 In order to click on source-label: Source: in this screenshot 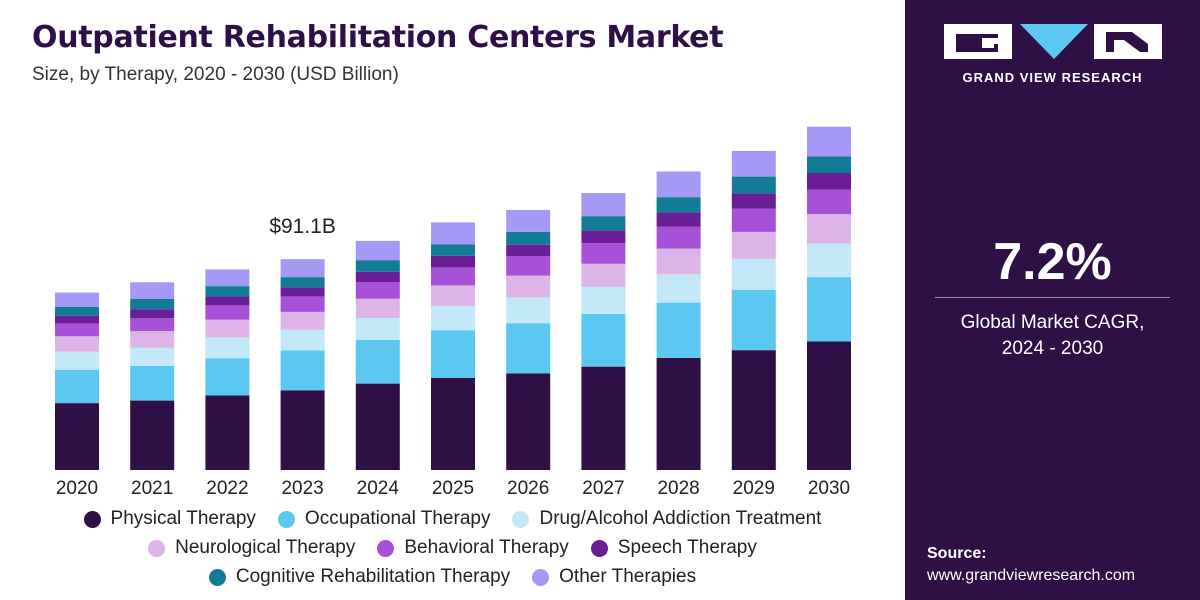, I will do `click(957, 553)`.